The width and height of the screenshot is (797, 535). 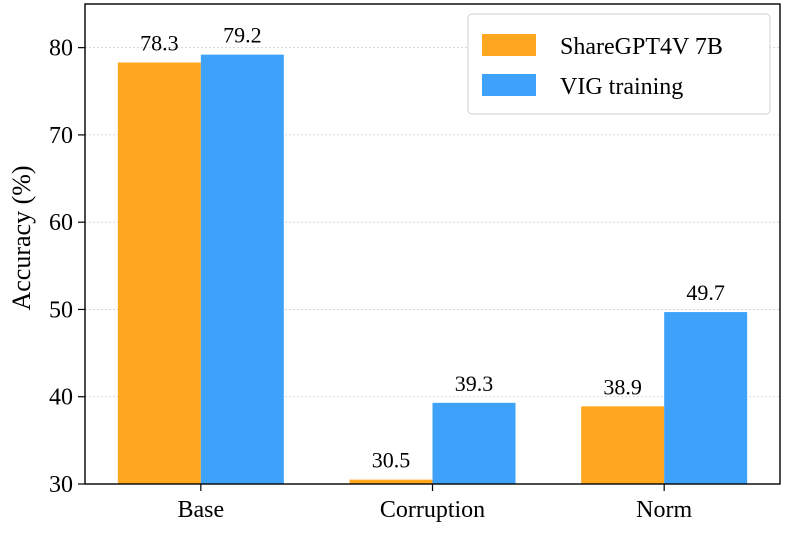 What do you see at coordinates (159, 42) in the screenshot?
I see `data-label: 78.3` at bounding box center [159, 42].